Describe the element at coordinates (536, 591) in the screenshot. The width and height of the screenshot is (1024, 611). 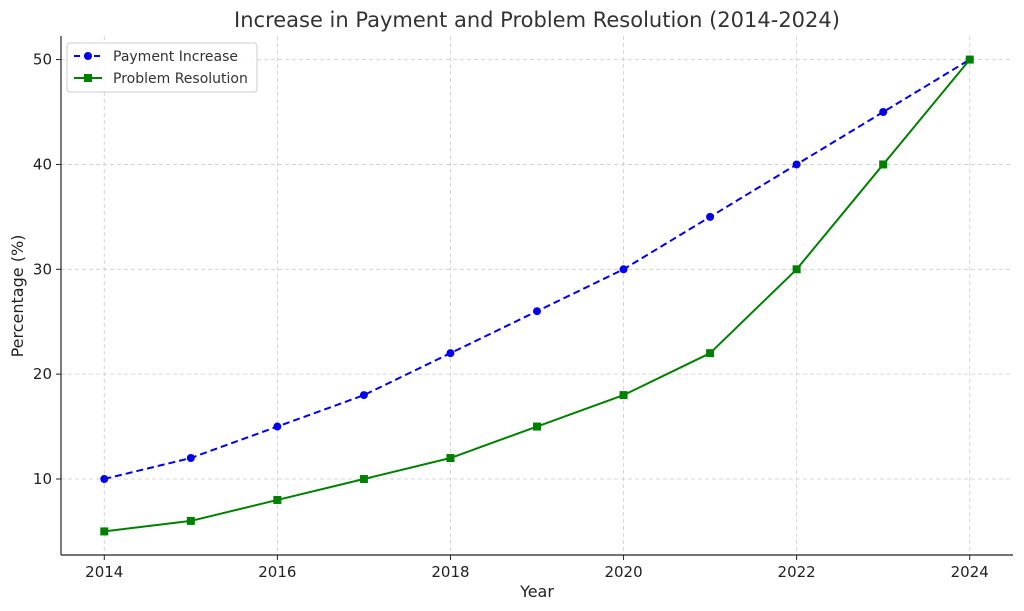
I see `x-axis-label: Year` at that location.